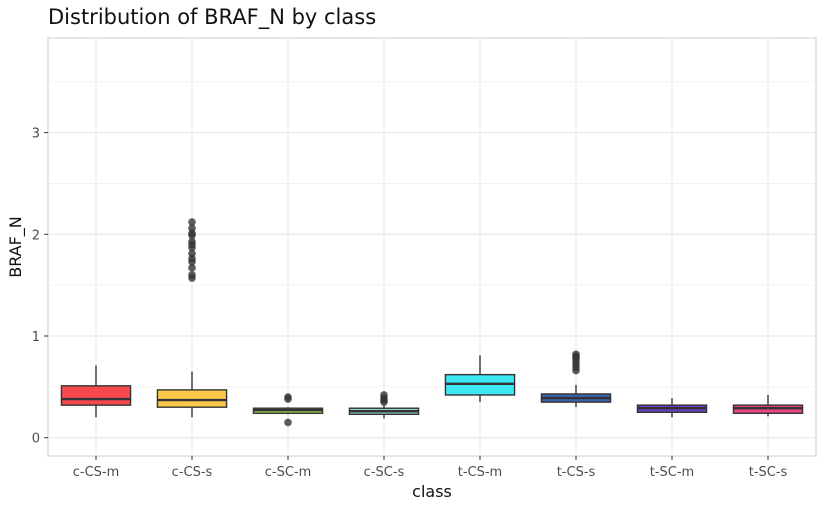  Describe the element at coordinates (36, 337) in the screenshot. I see `y-tick-label: 1` at that location.